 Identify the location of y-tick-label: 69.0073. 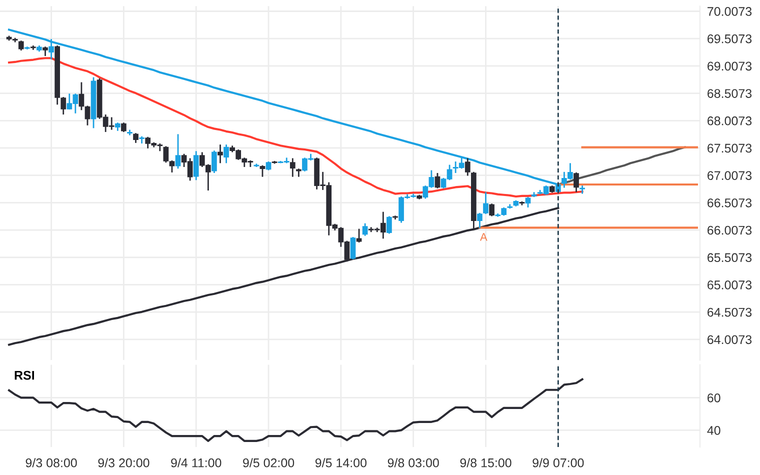
(730, 66).